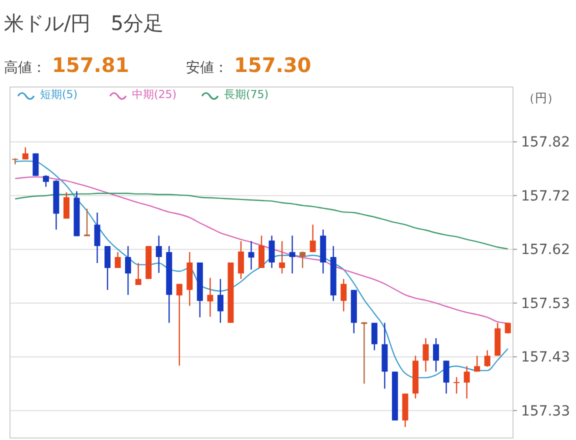 The height and width of the screenshot is (440, 576). I want to click on legend-label: 中期(25), so click(154, 94).